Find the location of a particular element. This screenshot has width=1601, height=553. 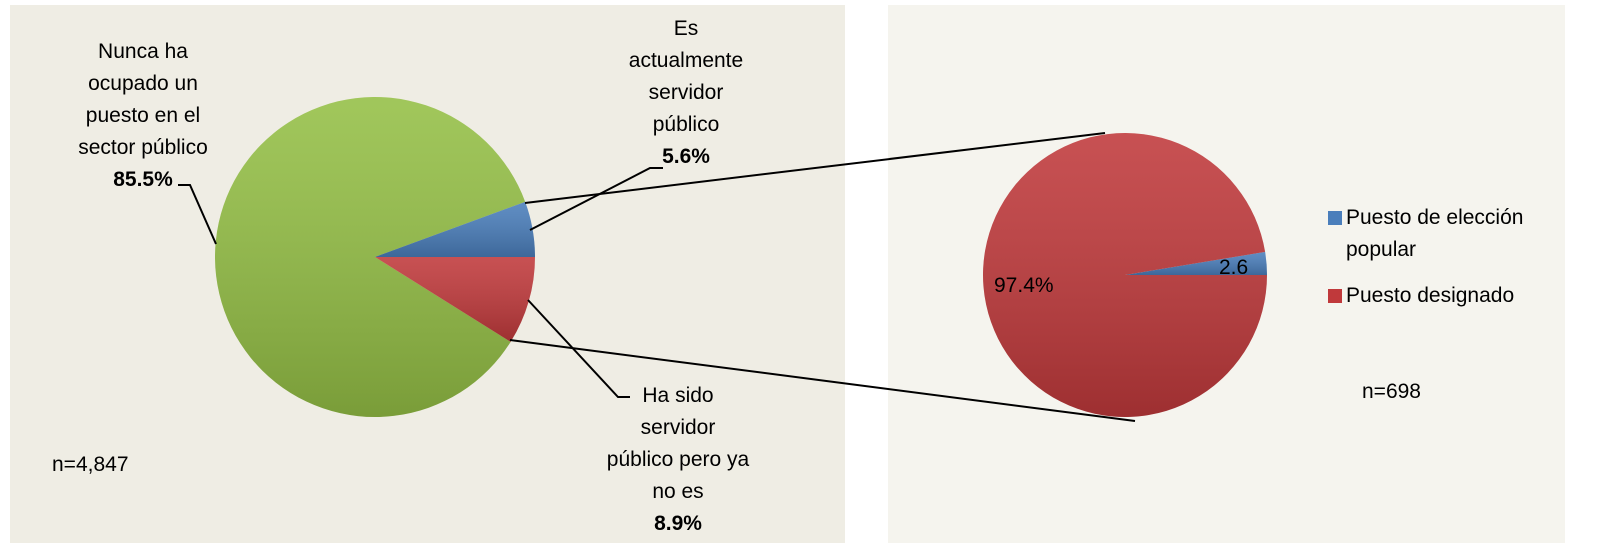

data-label: 97.4% is located at coordinates (1024, 285).